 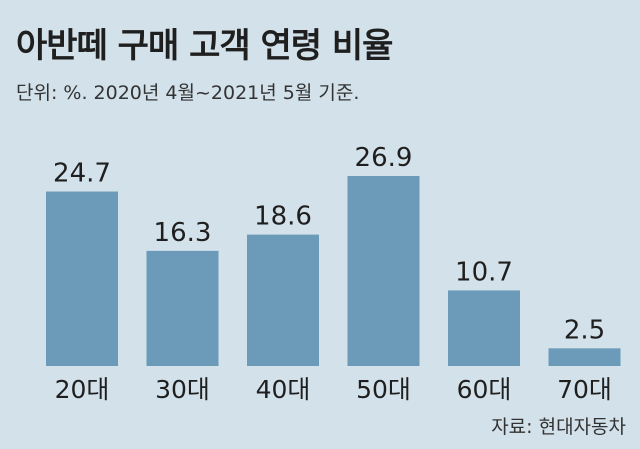 I want to click on category-label: 60대, so click(x=484, y=389).